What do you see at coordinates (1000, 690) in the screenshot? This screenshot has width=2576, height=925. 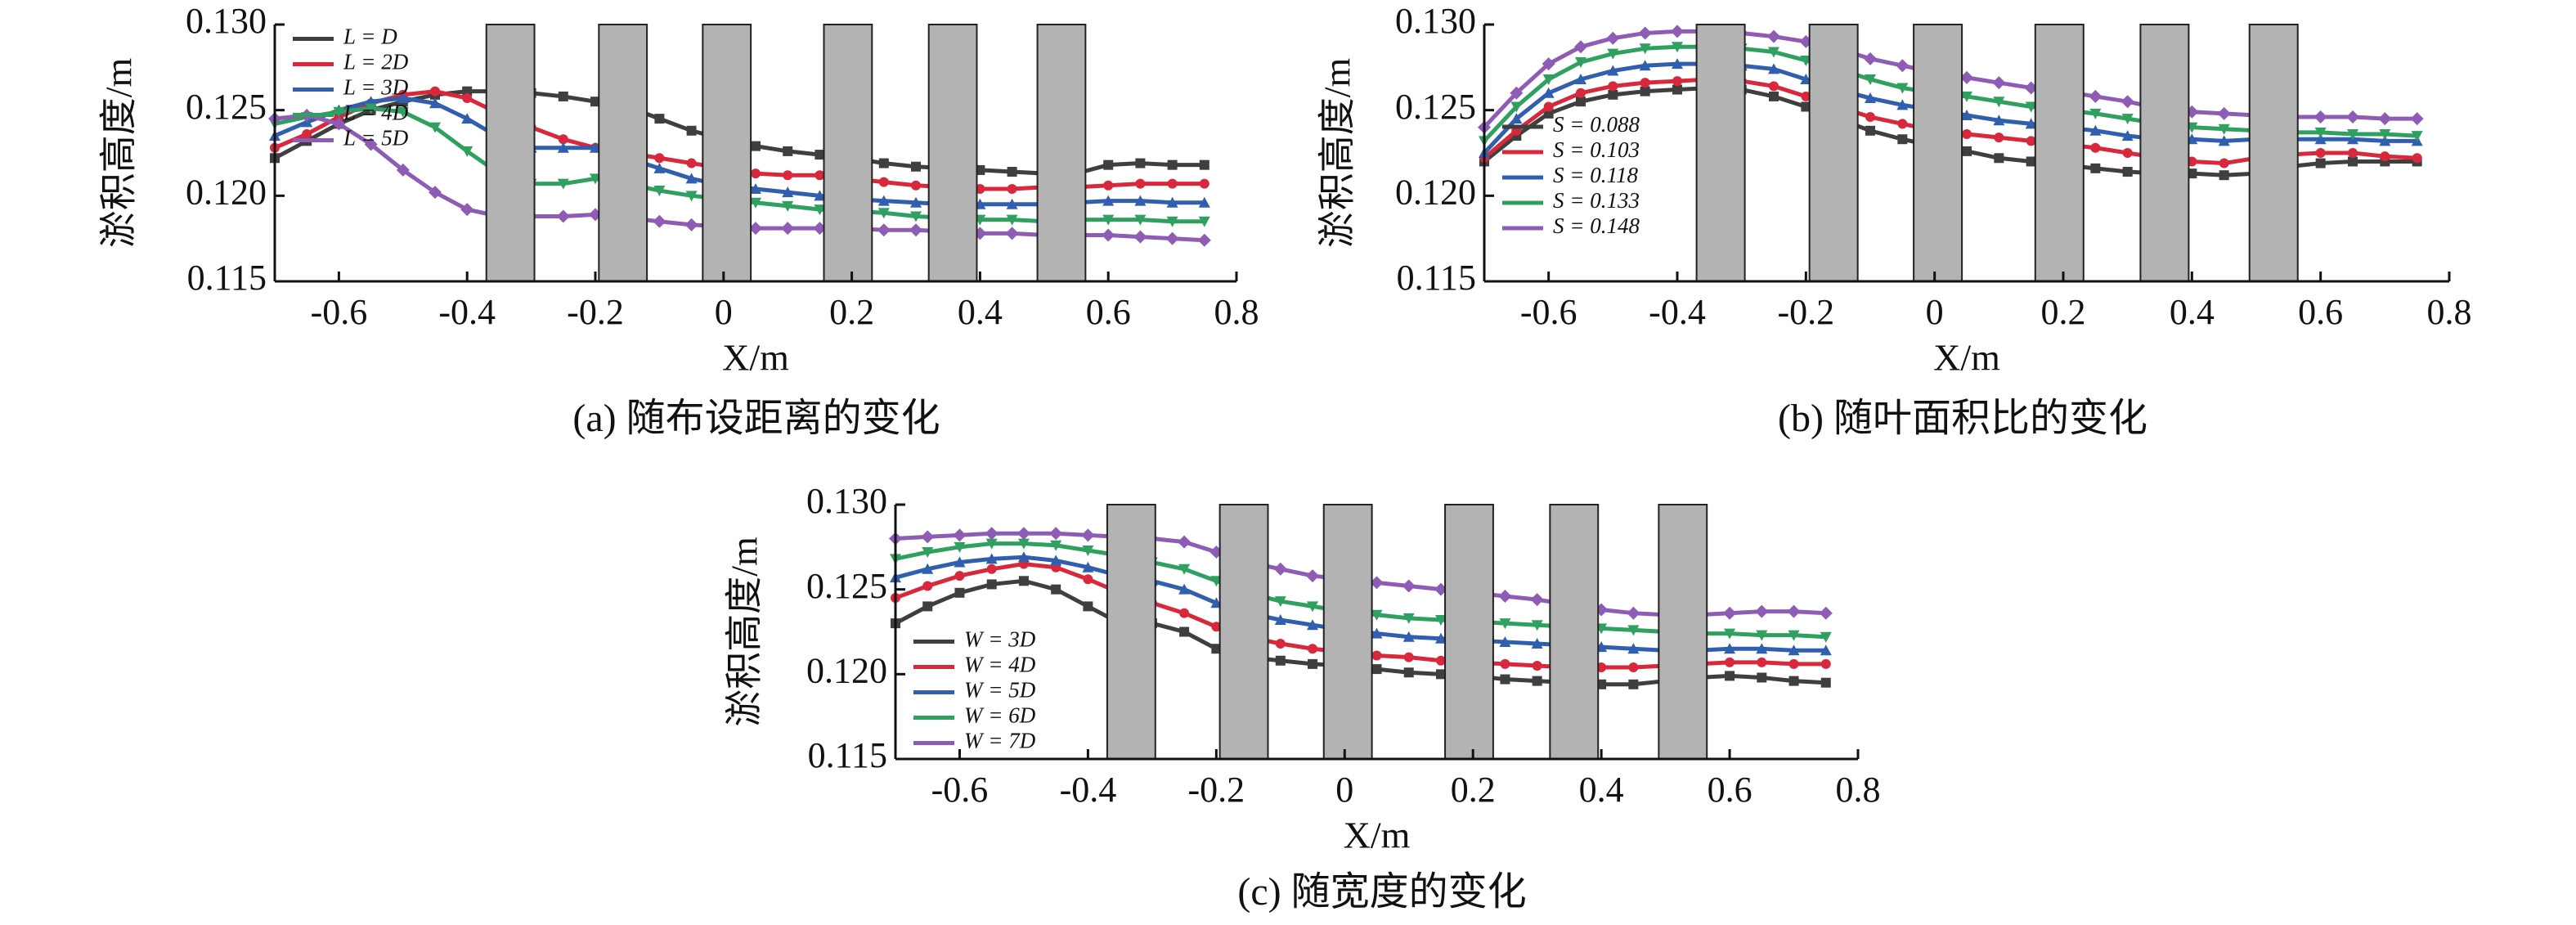 I see `legend-label: W = 5D` at bounding box center [1000, 690].